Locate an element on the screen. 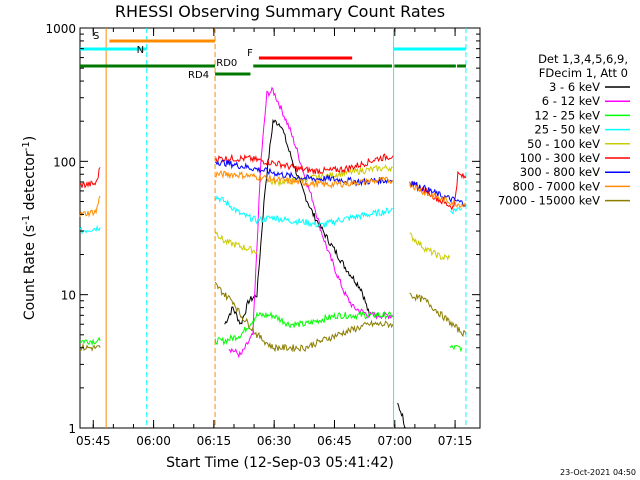  y-axis-label-end: ) is located at coordinates (30, 138).